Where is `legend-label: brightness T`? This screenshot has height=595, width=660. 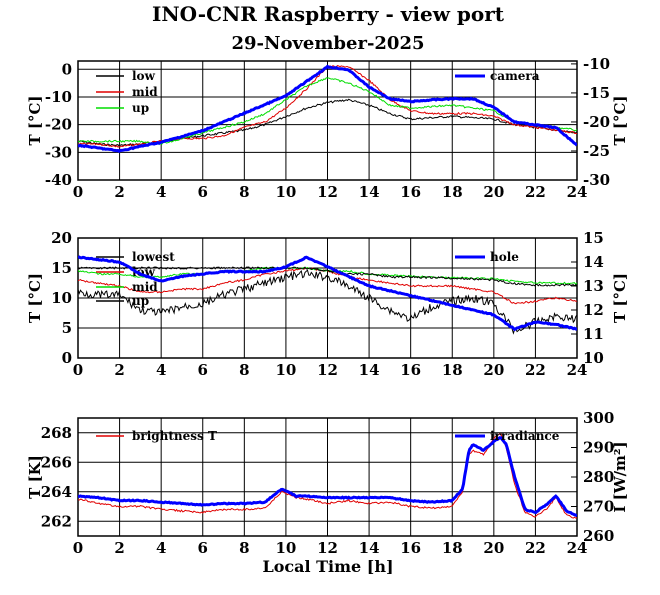 legend-label: brightness T is located at coordinates (174, 436).